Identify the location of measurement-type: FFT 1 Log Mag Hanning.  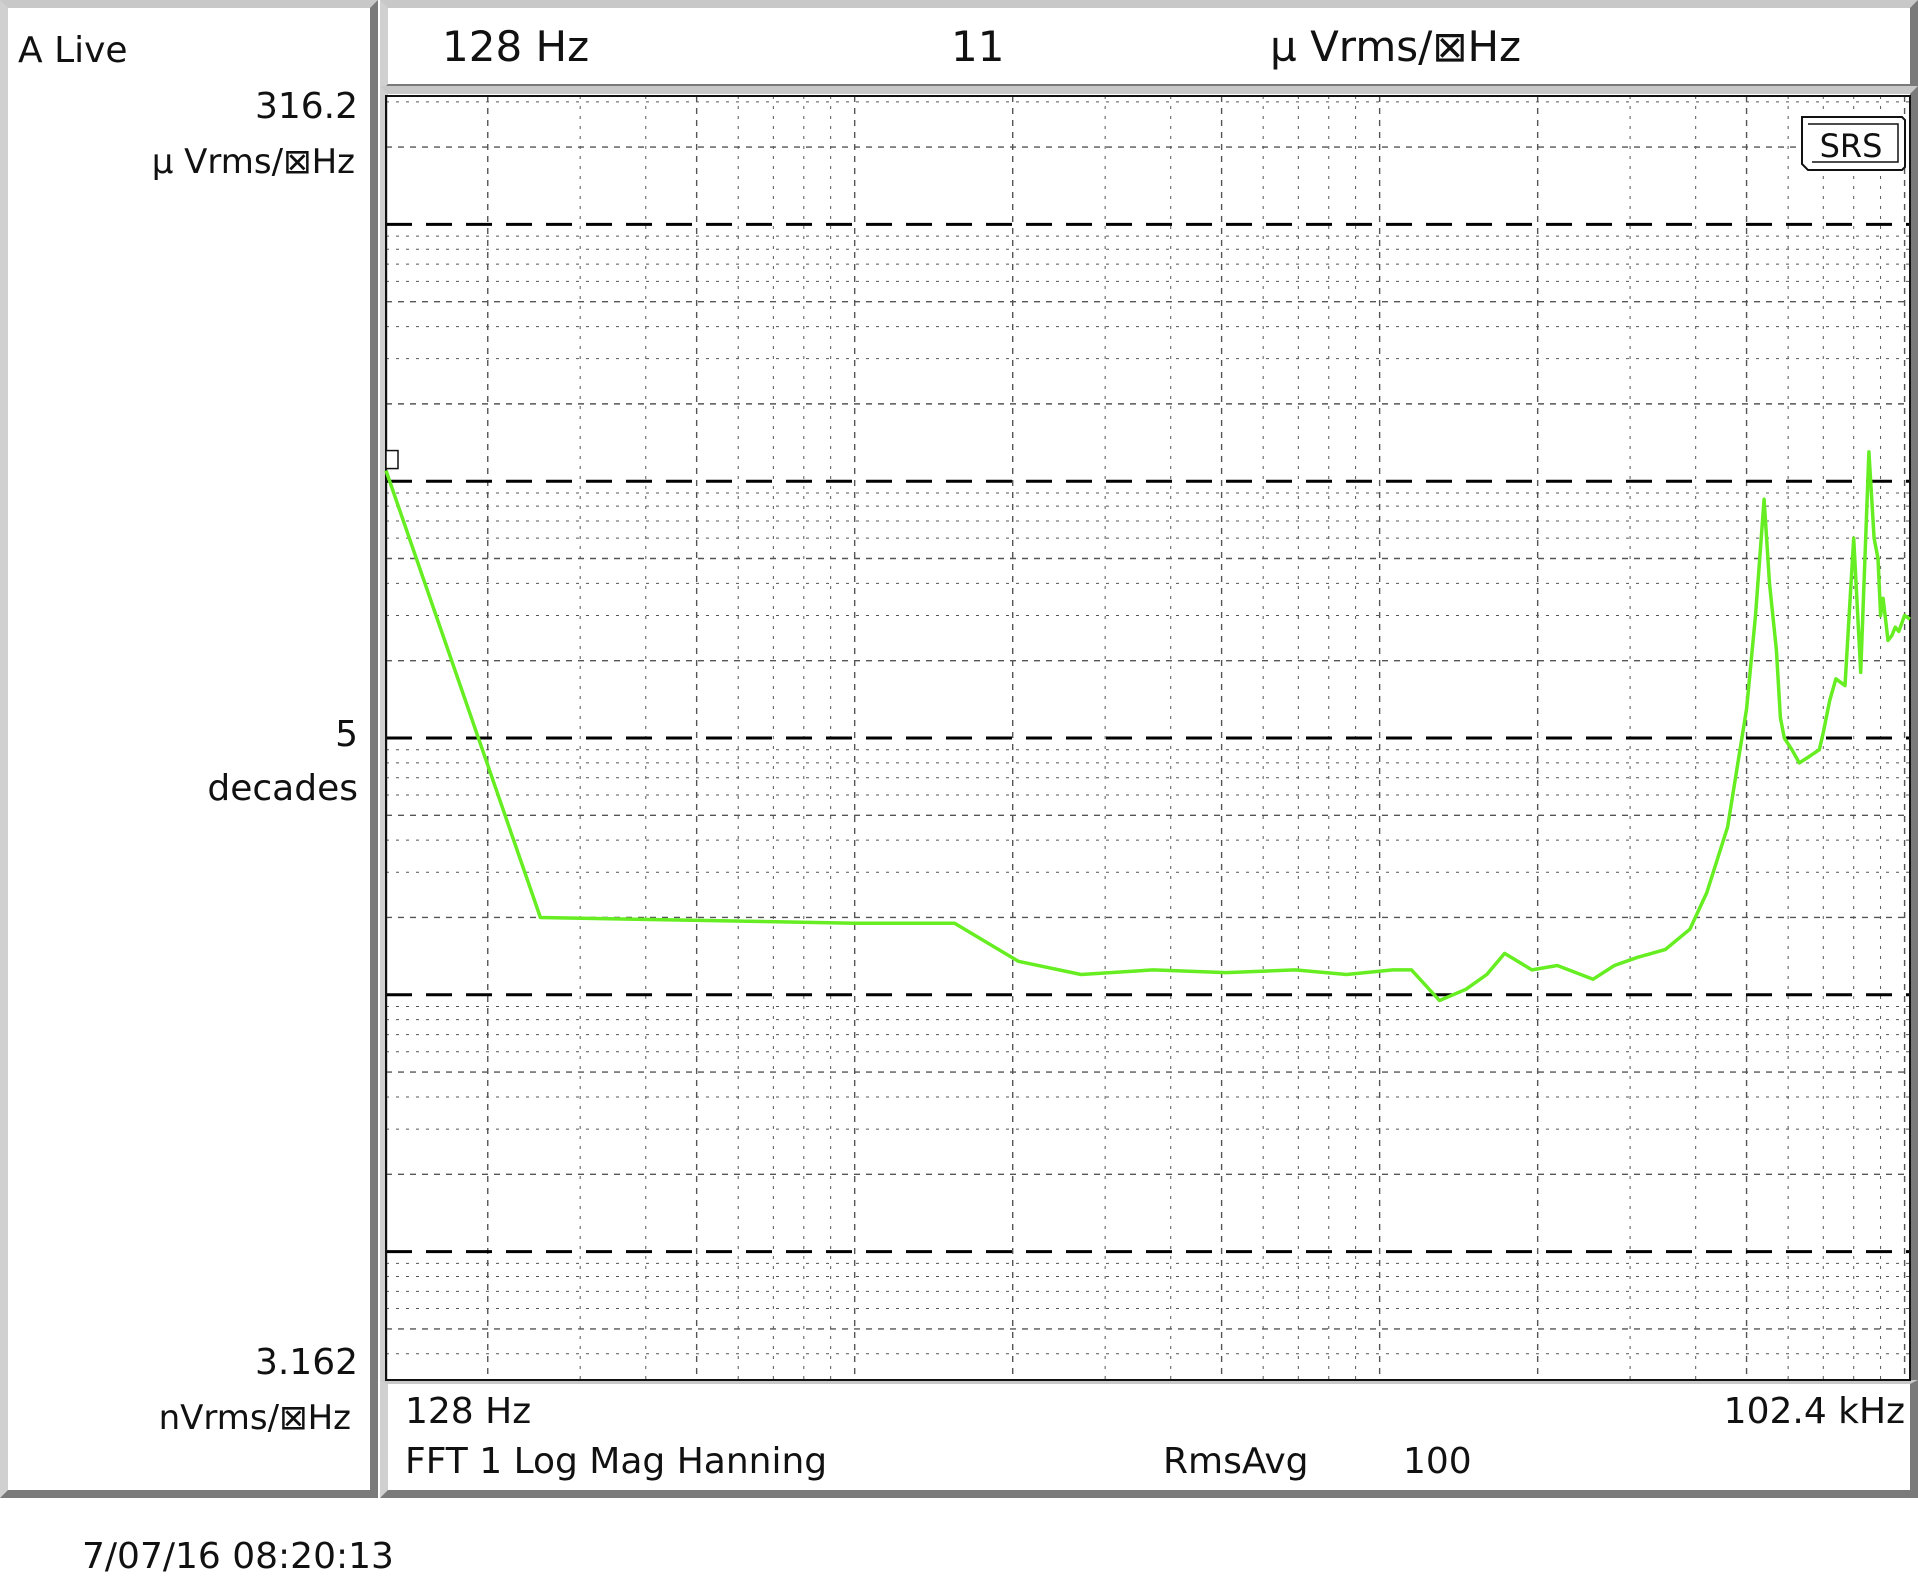
(616, 1461).